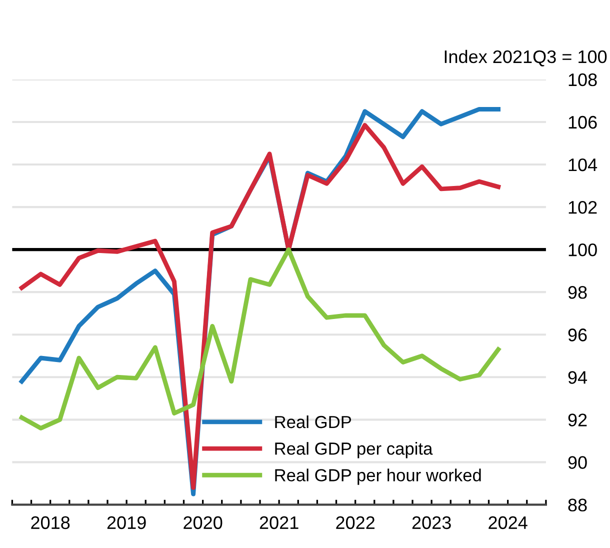 The image size is (610, 548). What do you see at coordinates (355, 523) in the screenshot?
I see `x-tick-label: 2022` at bounding box center [355, 523].